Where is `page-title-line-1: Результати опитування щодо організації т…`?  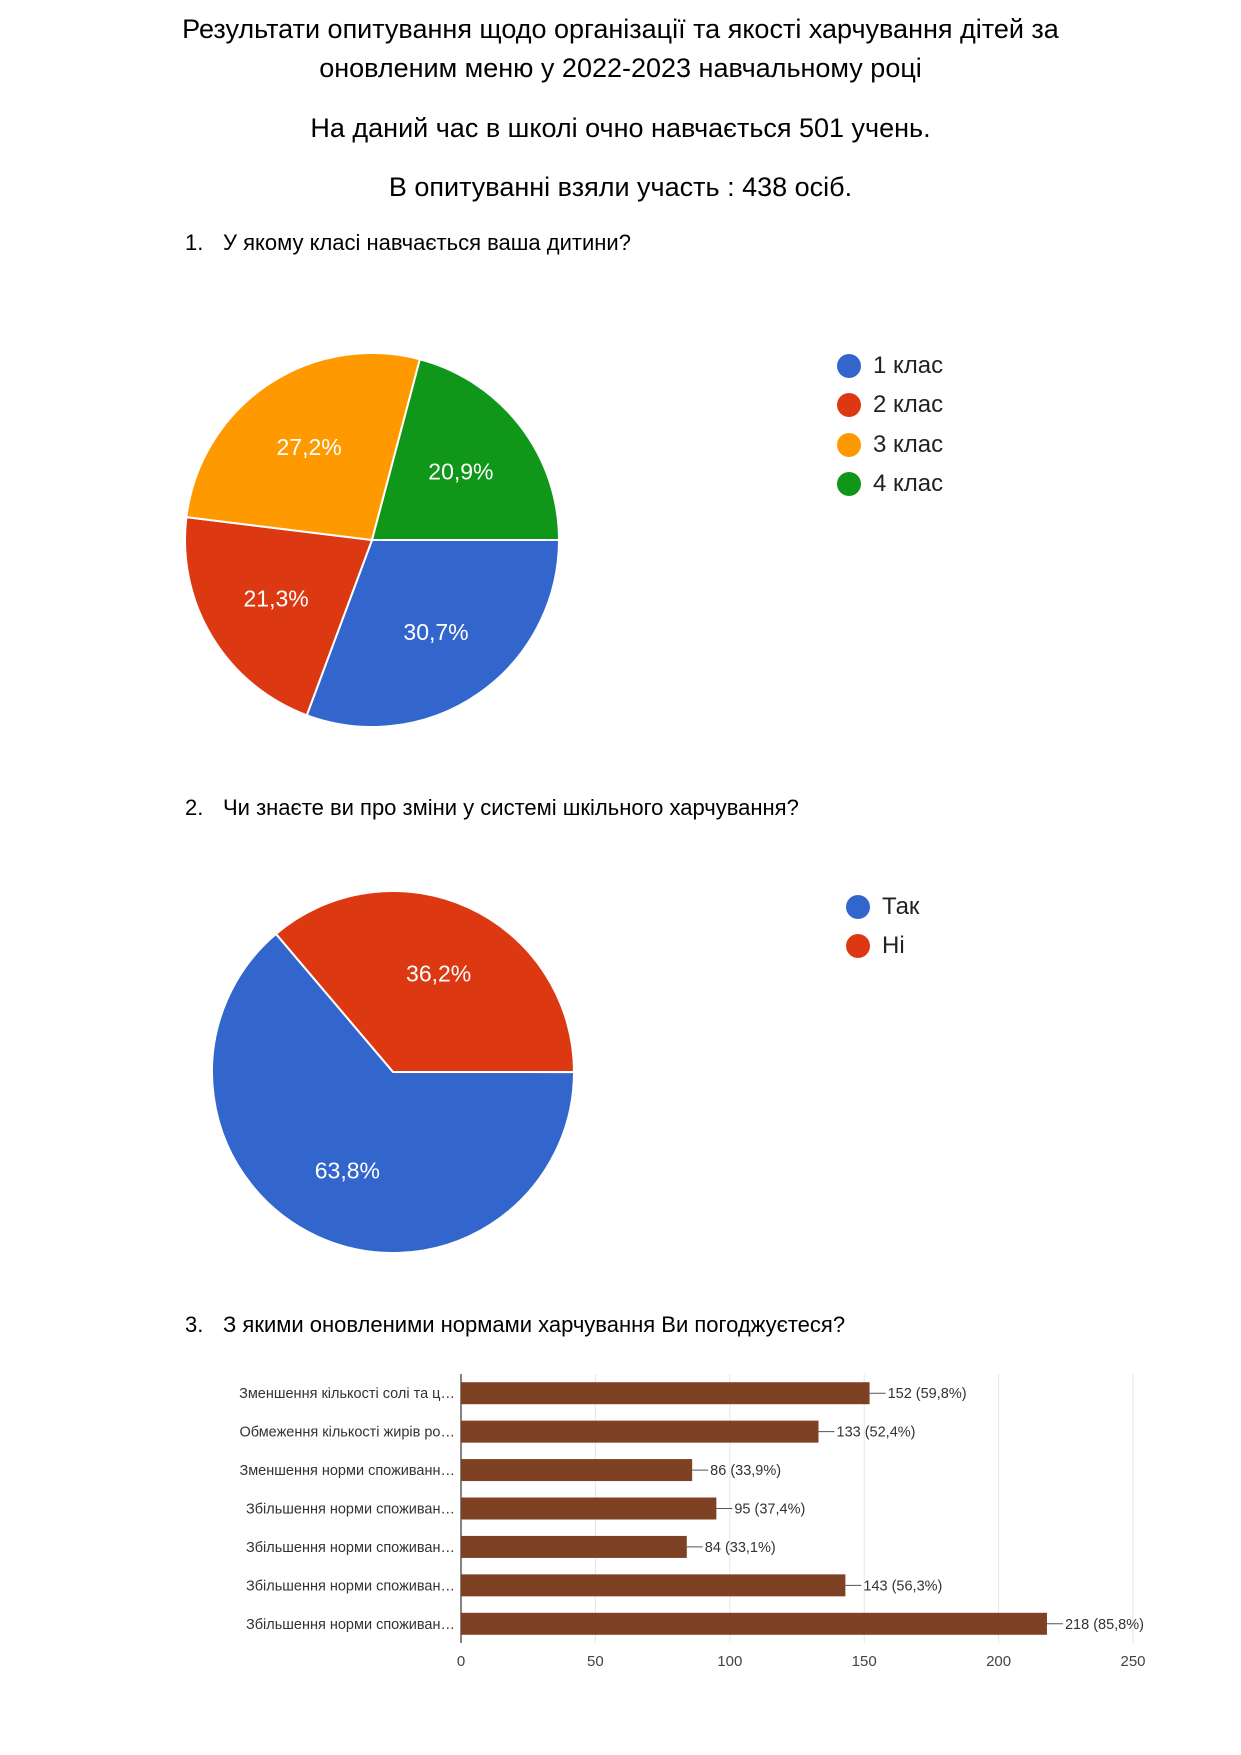 page-title-line-1: Результати опитування щодо організації т… is located at coordinates (620, 29).